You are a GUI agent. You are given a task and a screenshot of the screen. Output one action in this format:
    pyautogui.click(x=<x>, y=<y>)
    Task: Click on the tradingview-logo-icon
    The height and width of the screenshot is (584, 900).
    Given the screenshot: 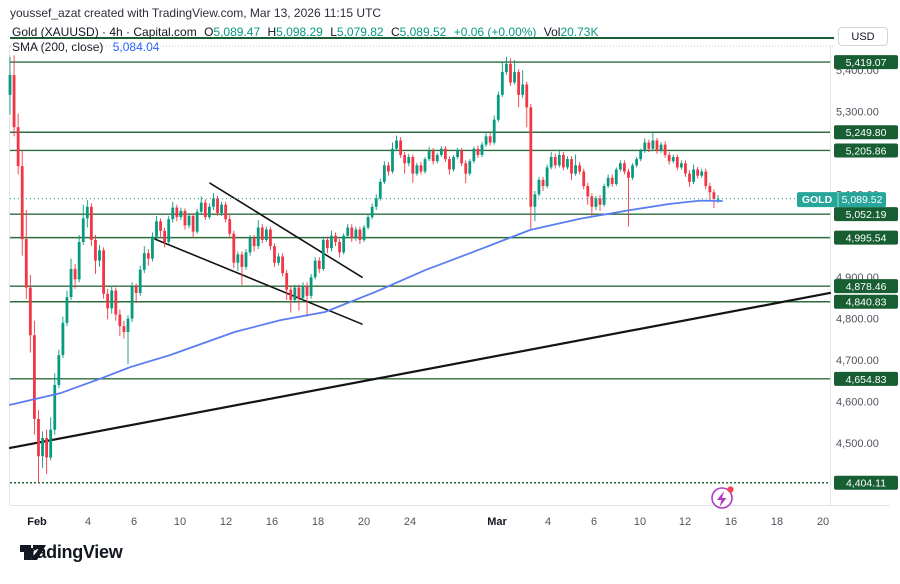 What is the action you would take?
    pyautogui.click(x=33, y=552)
    